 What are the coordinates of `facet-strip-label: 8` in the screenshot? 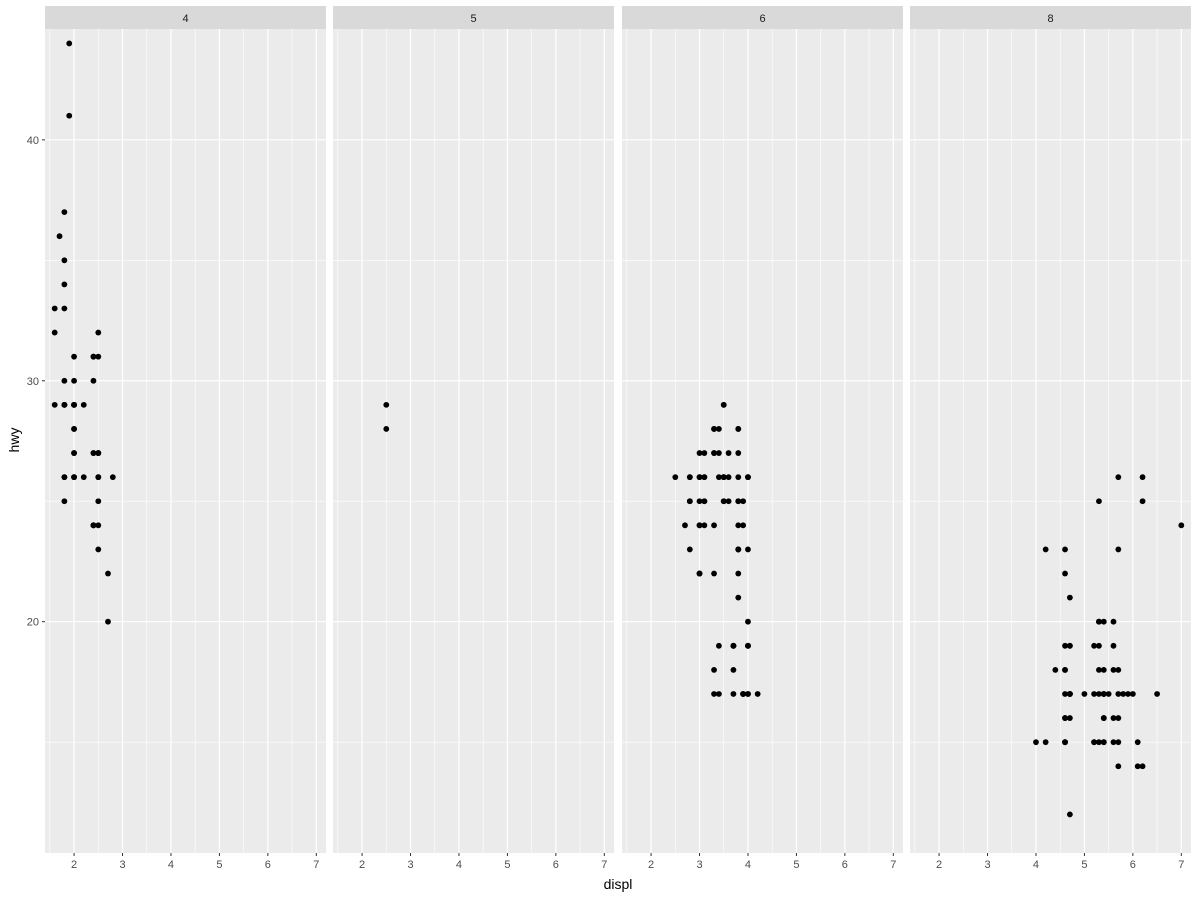 It's located at (1050, 19).